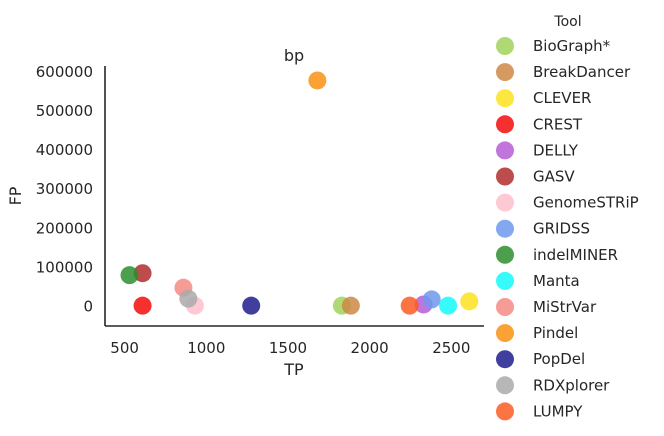 This screenshot has width=664, height=436. What do you see at coordinates (565, 307) in the screenshot?
I see `legend-label: MiStrVar` at bounding box center [565, 307].